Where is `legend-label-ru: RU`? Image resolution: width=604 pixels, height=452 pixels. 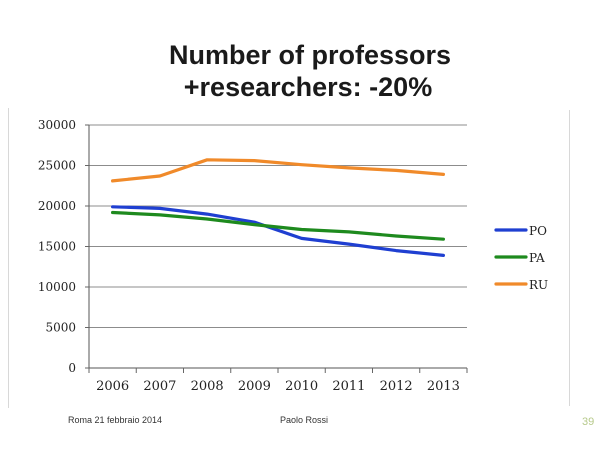 legend-label-ru: RU is located at coordinates (538, 285).